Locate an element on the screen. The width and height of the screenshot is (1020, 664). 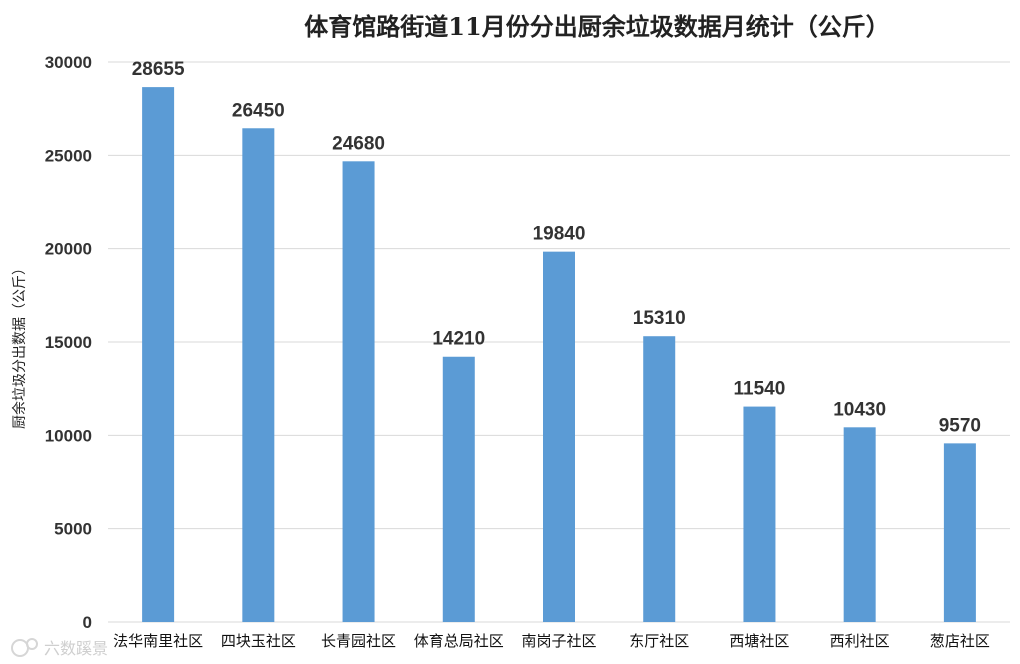
y-tick-label: 15000 is located at coordinates (68, 342).